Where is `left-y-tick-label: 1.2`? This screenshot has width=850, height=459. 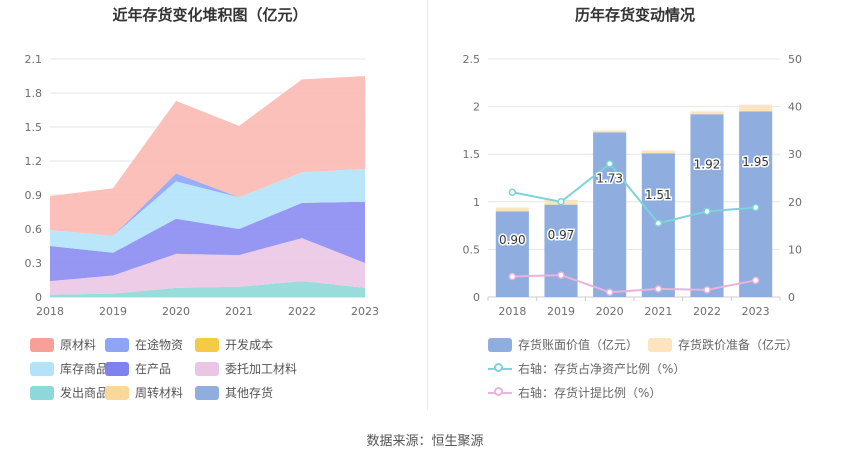 left-y-tick-label: 1.2 is located at coordinates (34, 161).